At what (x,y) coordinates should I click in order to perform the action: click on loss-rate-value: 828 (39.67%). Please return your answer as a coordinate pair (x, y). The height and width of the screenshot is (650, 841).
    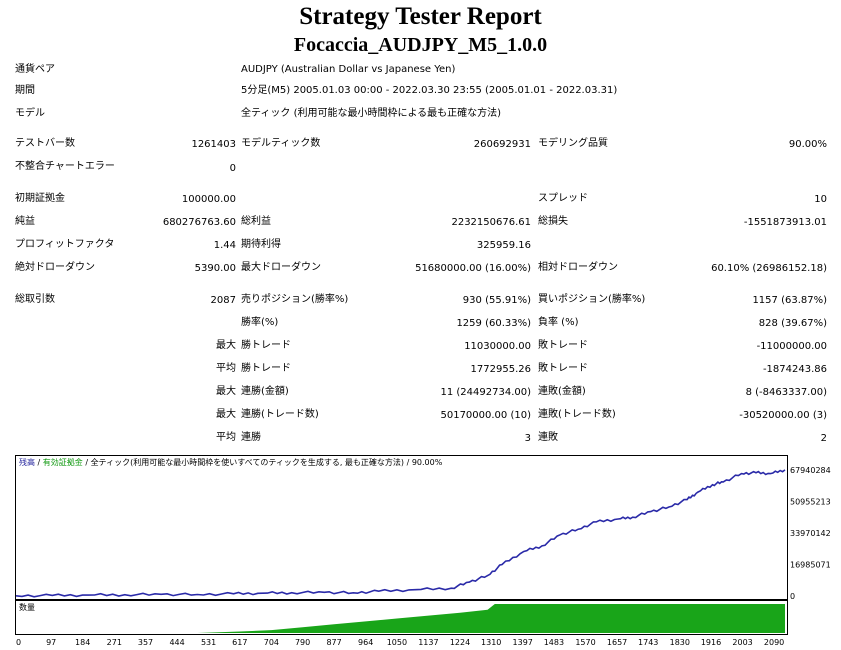
    Looking at the image, I should click on (792, 323).